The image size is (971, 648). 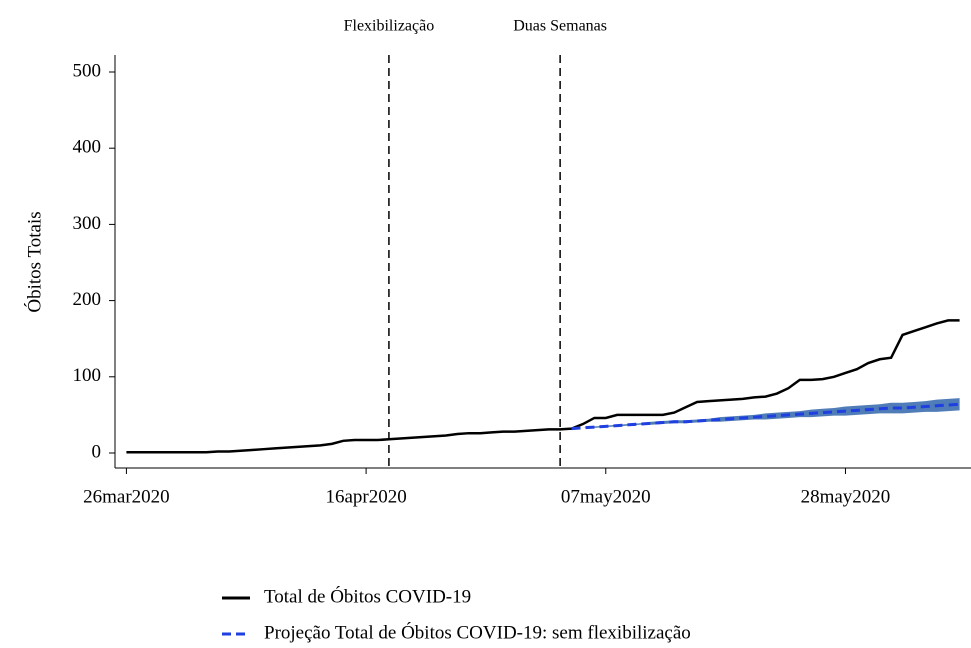 What do you see at coordinates (126, 496) in the screenshot?
I see `x-tick-label: 26mar2020` at bounding box center [126, 496].